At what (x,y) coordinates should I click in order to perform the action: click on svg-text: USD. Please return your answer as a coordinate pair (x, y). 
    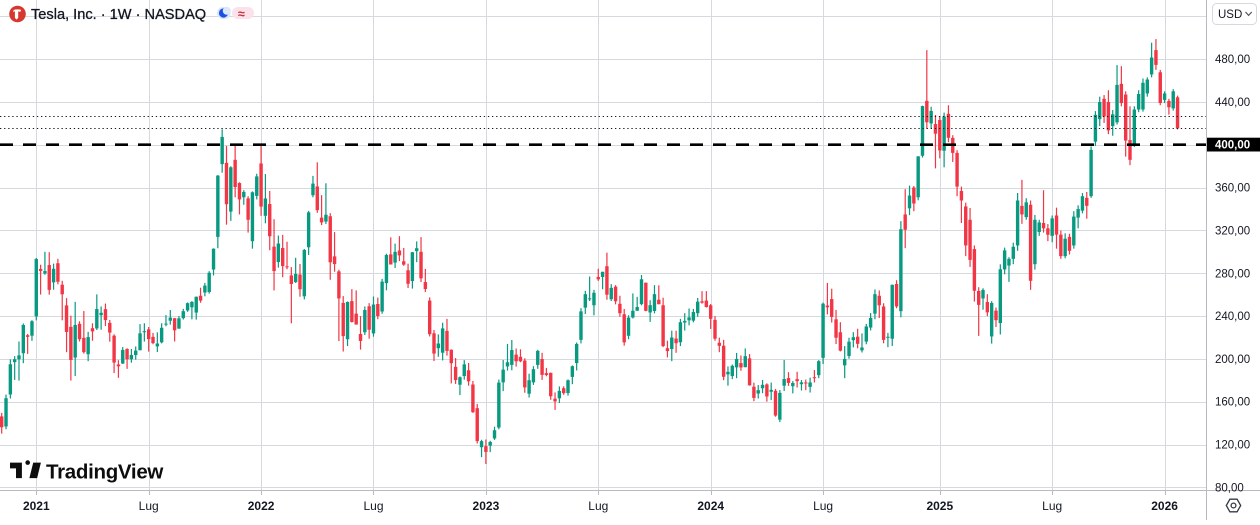
    Looking at the image, I should click on (1230, 15).